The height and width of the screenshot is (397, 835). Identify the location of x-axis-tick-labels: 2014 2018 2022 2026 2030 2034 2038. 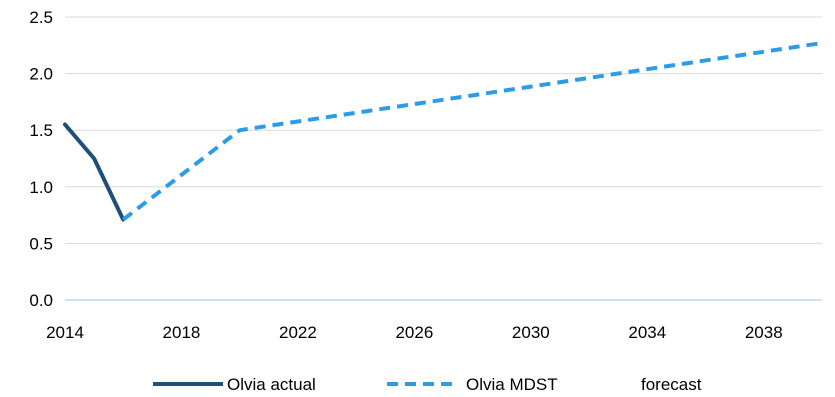
(414, 332).